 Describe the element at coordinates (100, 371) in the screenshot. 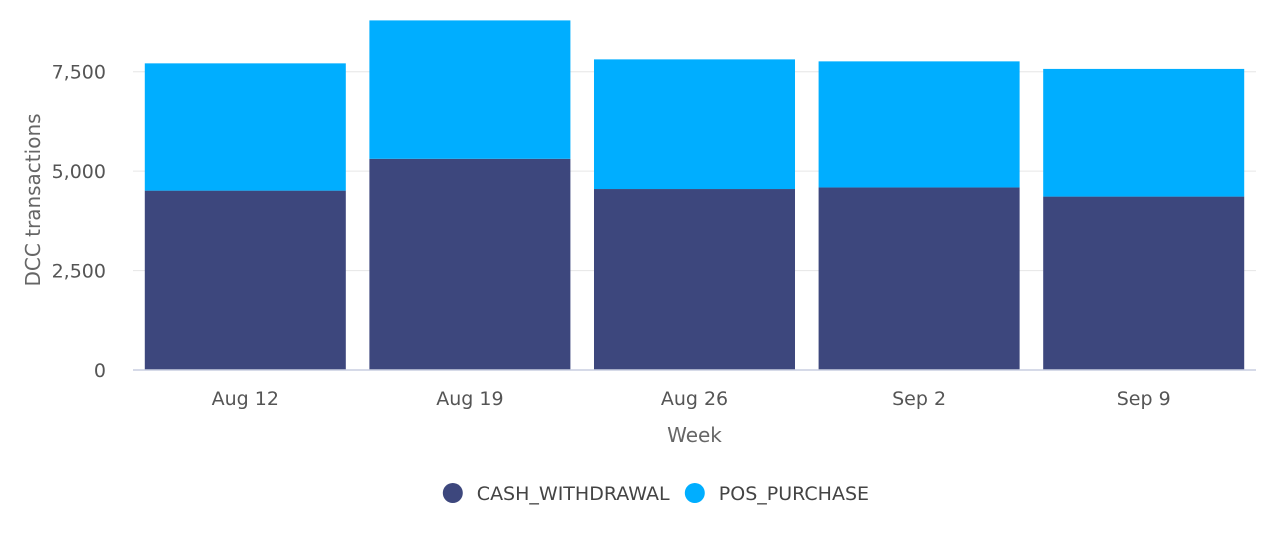

I see `y-tick-label: 0` at that location.